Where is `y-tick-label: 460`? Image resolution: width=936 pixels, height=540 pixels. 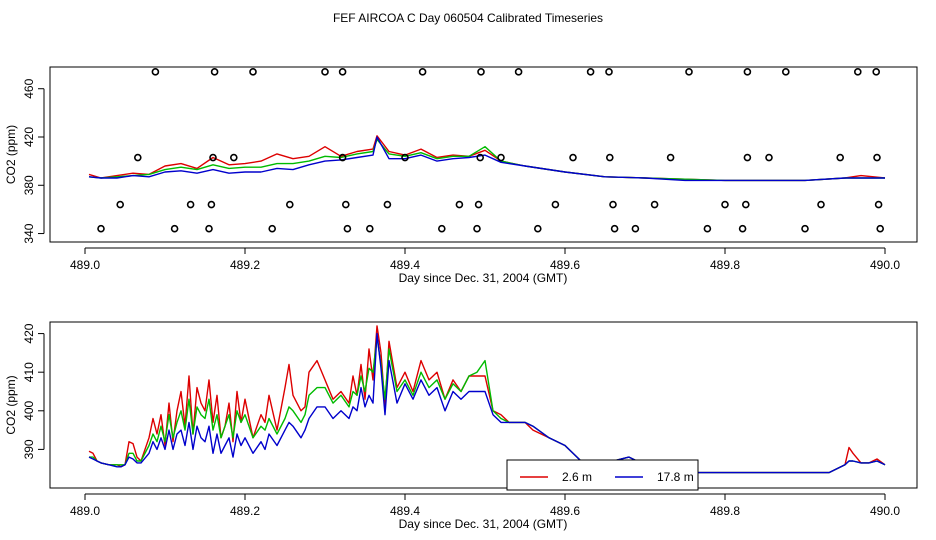 y-tick-label: 460 is located at coordinates (29, 88).